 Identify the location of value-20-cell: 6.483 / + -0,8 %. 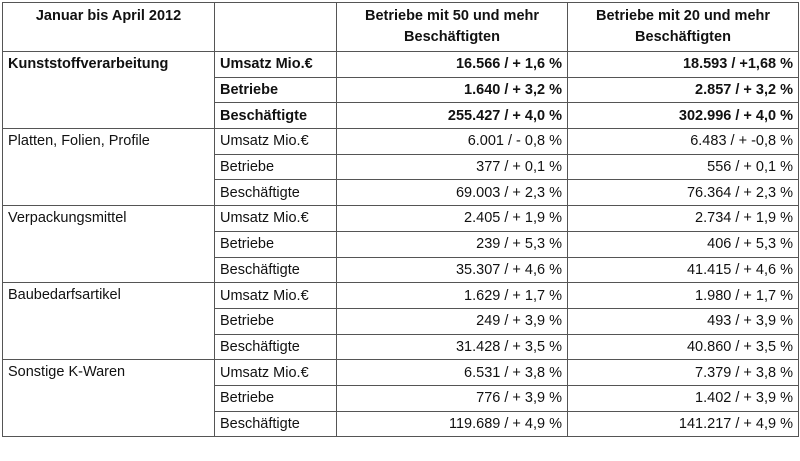
(683, 141).